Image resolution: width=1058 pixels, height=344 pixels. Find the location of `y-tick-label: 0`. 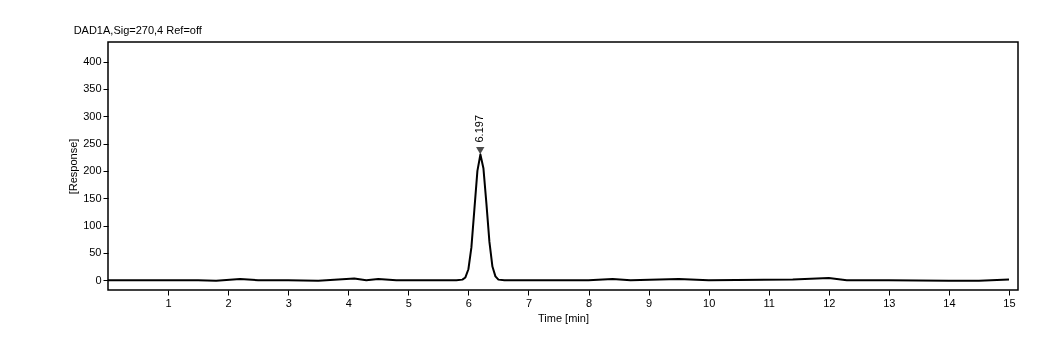

y-tick-label: 0 is located at coordinates (98, 279).